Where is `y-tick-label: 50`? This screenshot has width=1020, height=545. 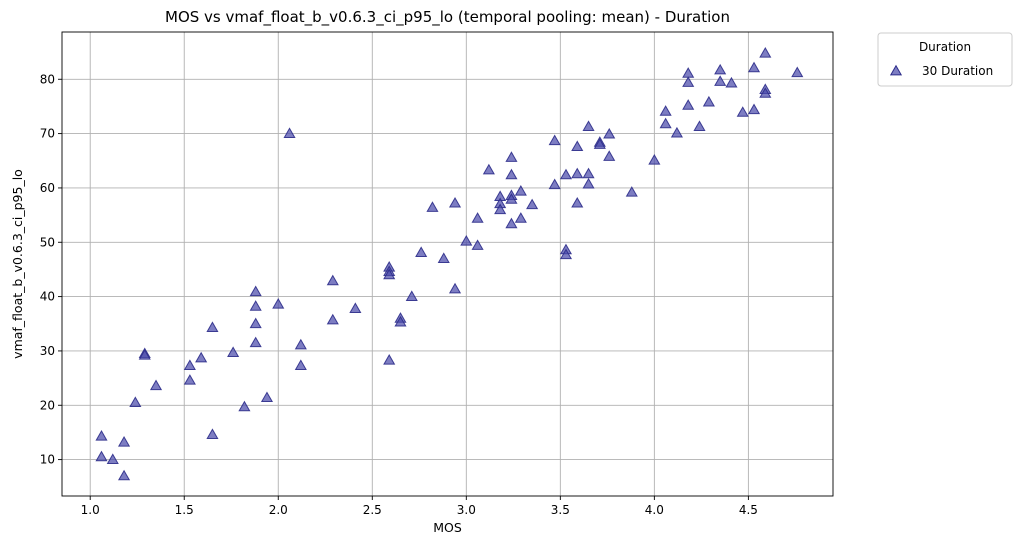
y-tick-label: 50 is located at coordinates (47, 242).